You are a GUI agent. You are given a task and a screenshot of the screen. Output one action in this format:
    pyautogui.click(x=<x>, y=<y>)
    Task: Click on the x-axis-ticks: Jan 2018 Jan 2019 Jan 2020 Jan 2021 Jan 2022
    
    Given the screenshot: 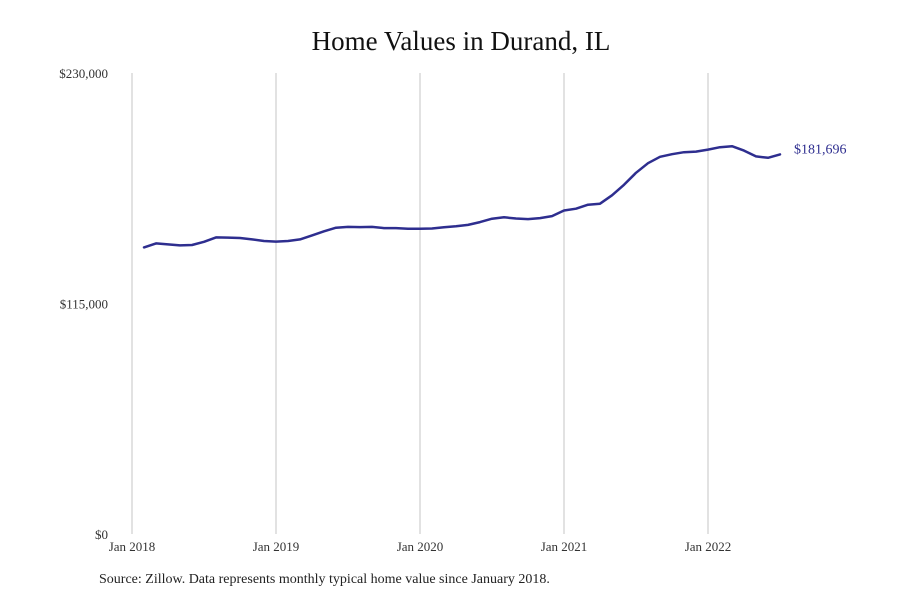 What is the action you would take?
    pyautogui.click(x=420, y=546)
    